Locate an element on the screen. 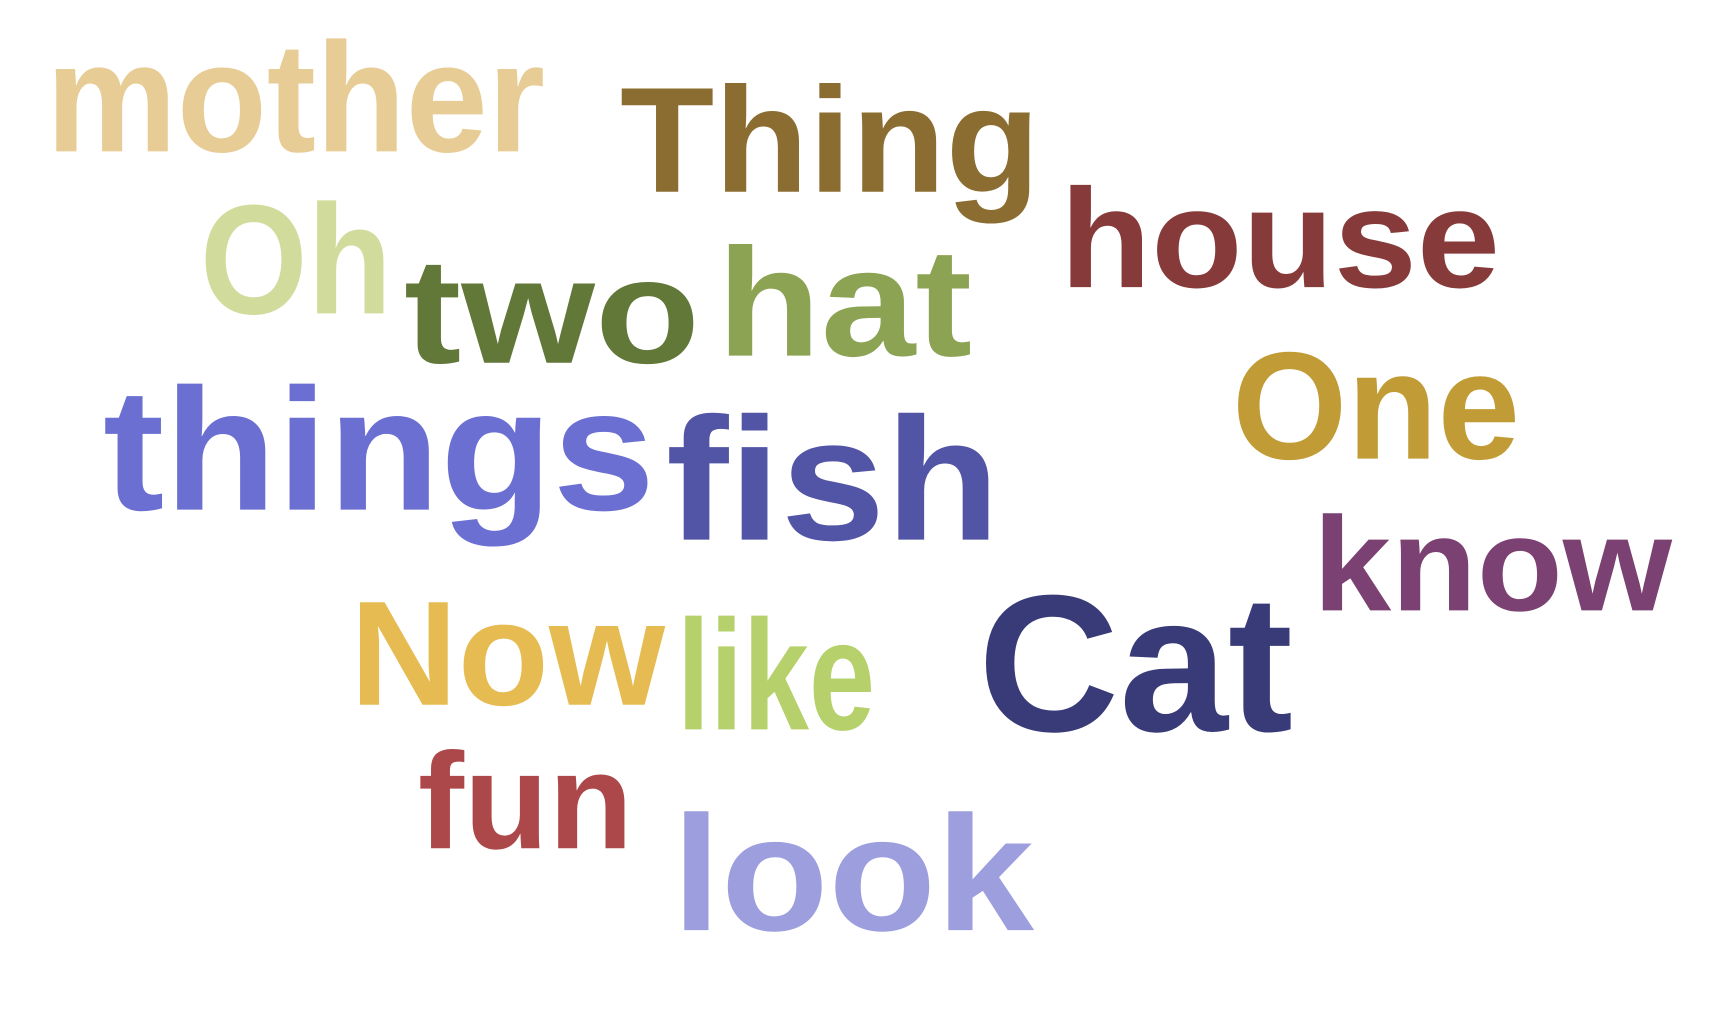 The image size is (1712, 1036). word-oh: Oh is located at coordinates (296, 259).